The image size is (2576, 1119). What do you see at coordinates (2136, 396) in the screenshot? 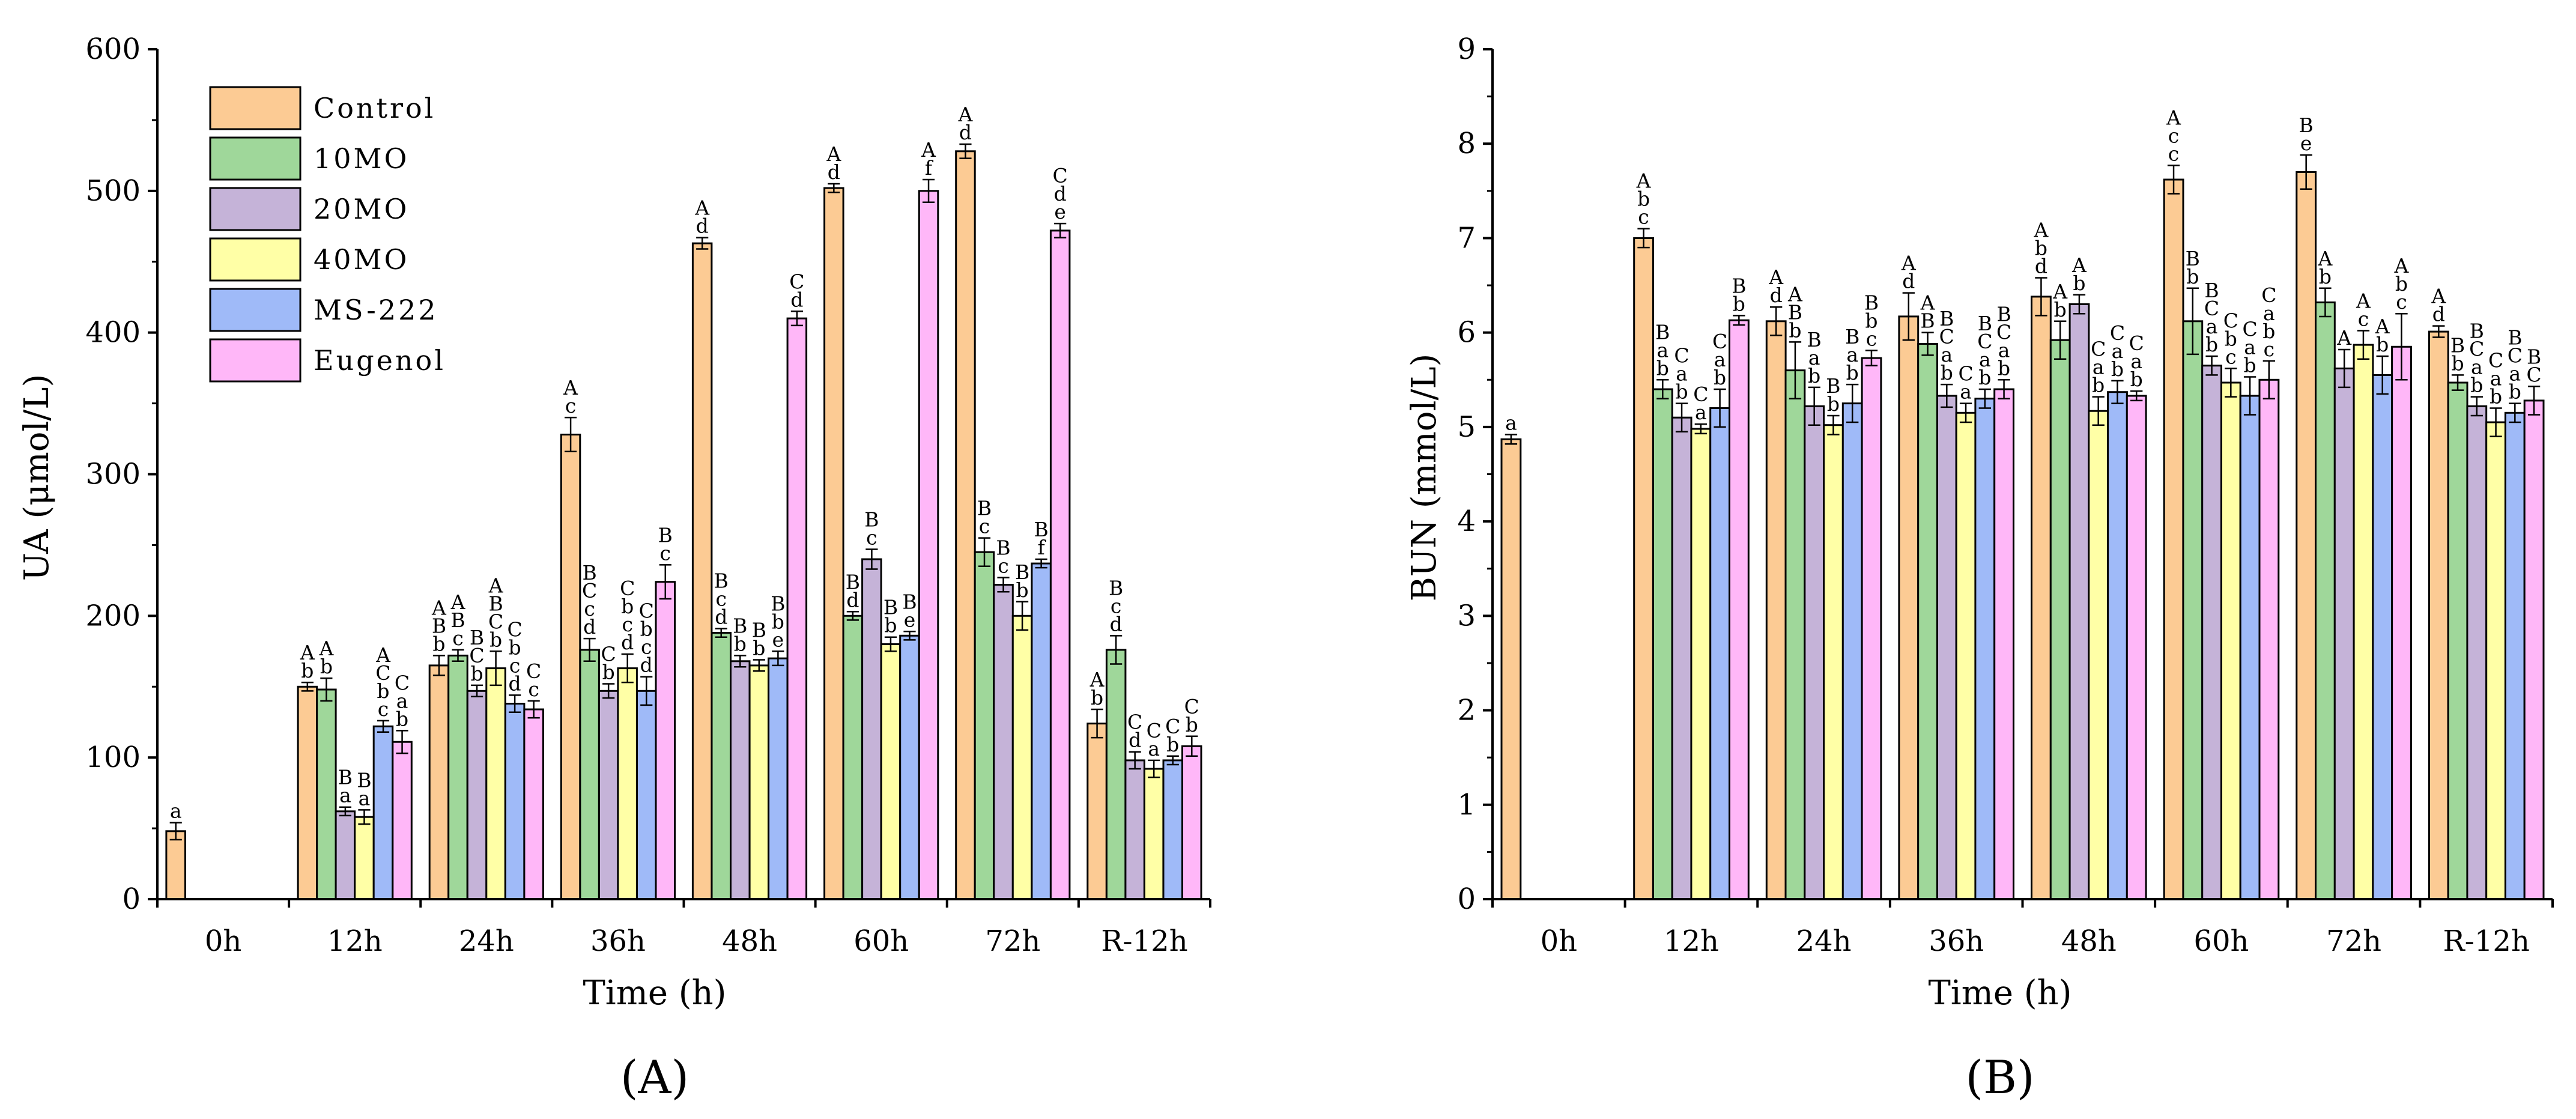
I see `error-bar-b-Eugenol-48h` at bounding box center [2136, 396].